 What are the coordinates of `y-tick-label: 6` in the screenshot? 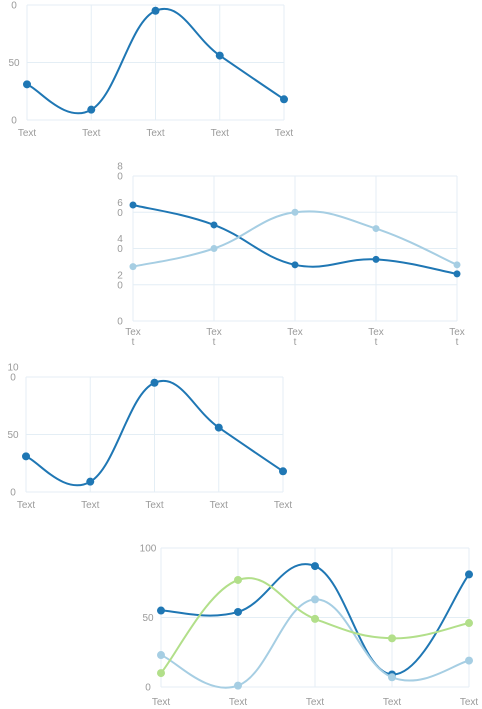 It's located at (120, 203).